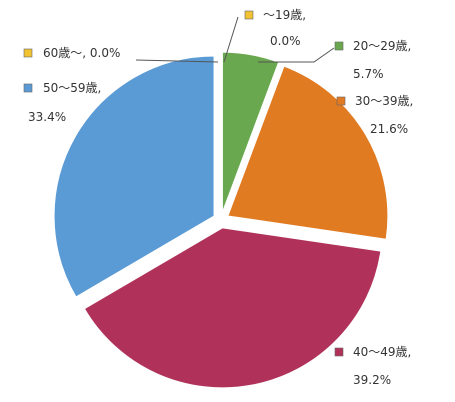 This screenshot has height=402, width=455. Describe the element at coordinates (285, 41) in the screenshot. I see `data-label-value: 0.0%` at that location.